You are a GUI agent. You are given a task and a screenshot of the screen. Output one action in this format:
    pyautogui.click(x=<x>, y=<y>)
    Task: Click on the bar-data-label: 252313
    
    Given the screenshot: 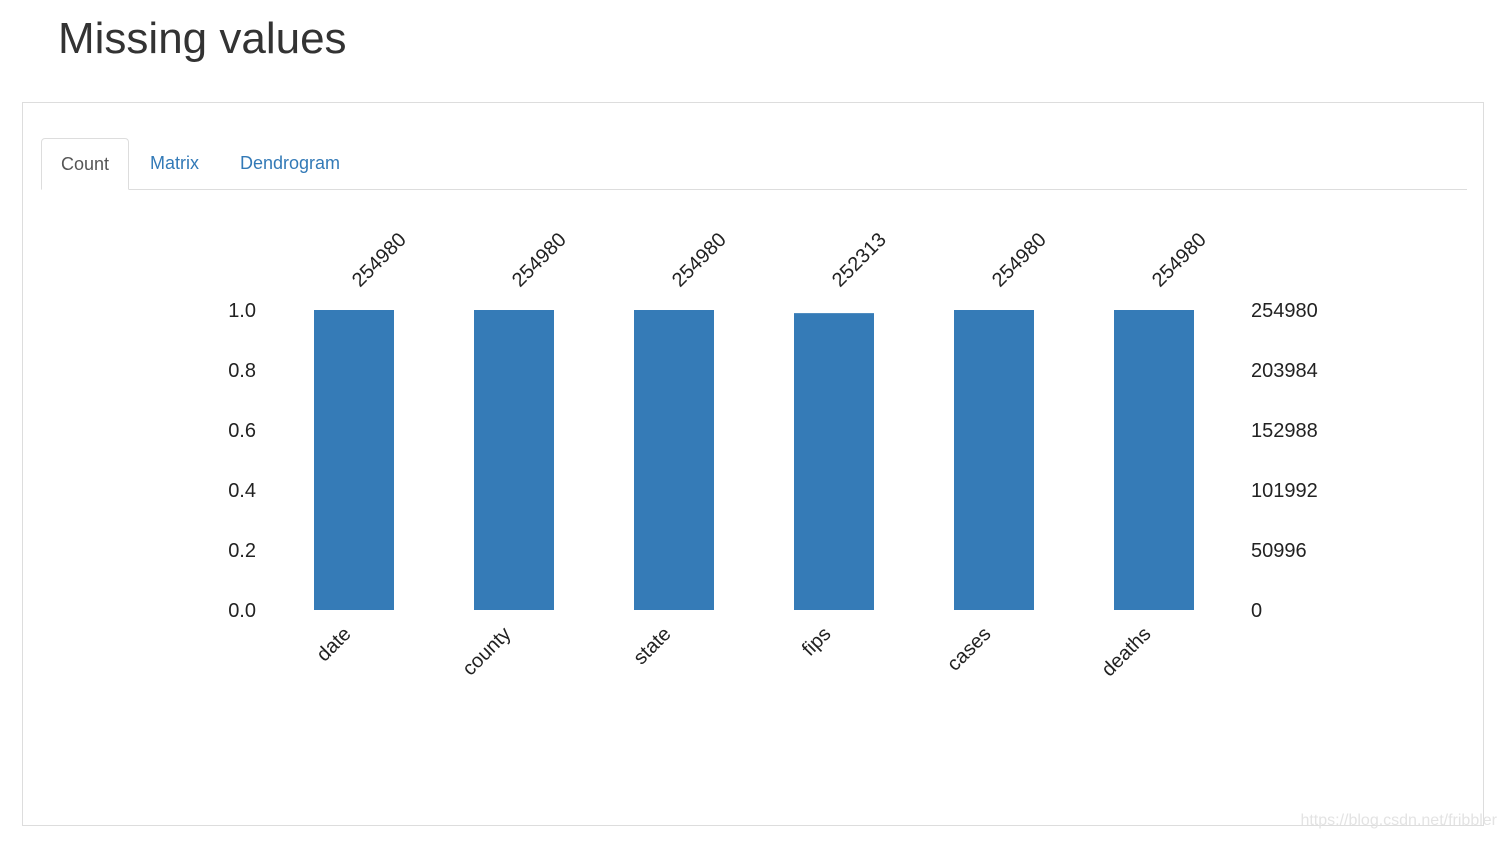 What is the action you would take?
    pyautogui.click(x=859, y=260)
    